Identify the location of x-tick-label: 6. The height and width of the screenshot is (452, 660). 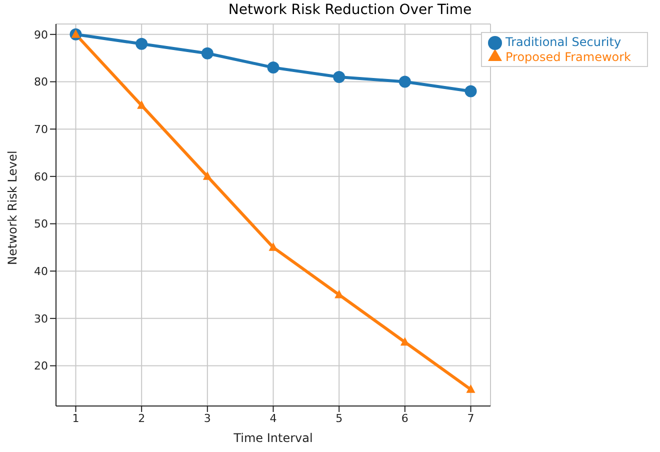
(404, 418).